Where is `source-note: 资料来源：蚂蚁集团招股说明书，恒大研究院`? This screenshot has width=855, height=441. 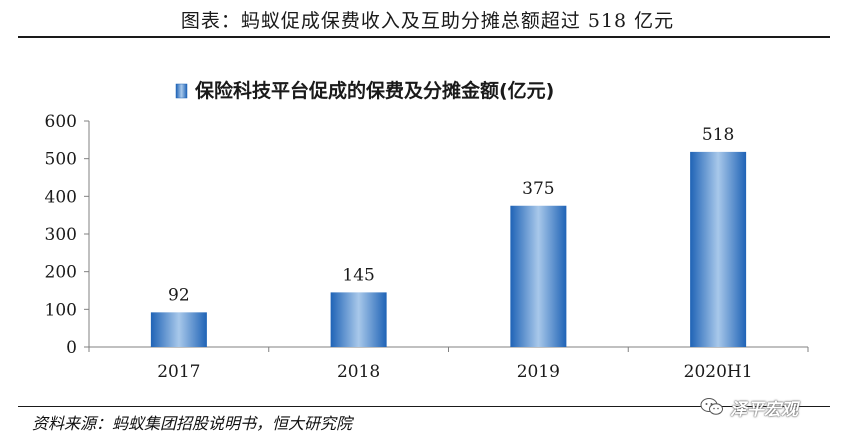 source-note: 资料来源：蚂蚁集团招股说明书，恒大研究院 is located at coordinates (192, 423).